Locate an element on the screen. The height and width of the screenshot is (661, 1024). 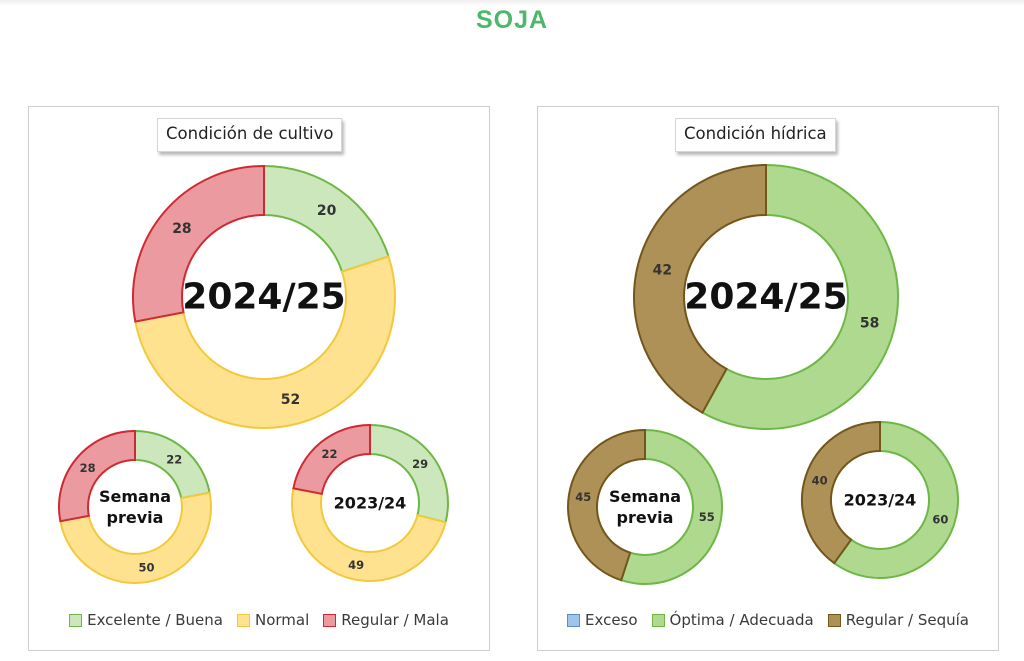
crop-donut-2024-25: 20 52 28 2024/25 is located at coordinates (264, 296).